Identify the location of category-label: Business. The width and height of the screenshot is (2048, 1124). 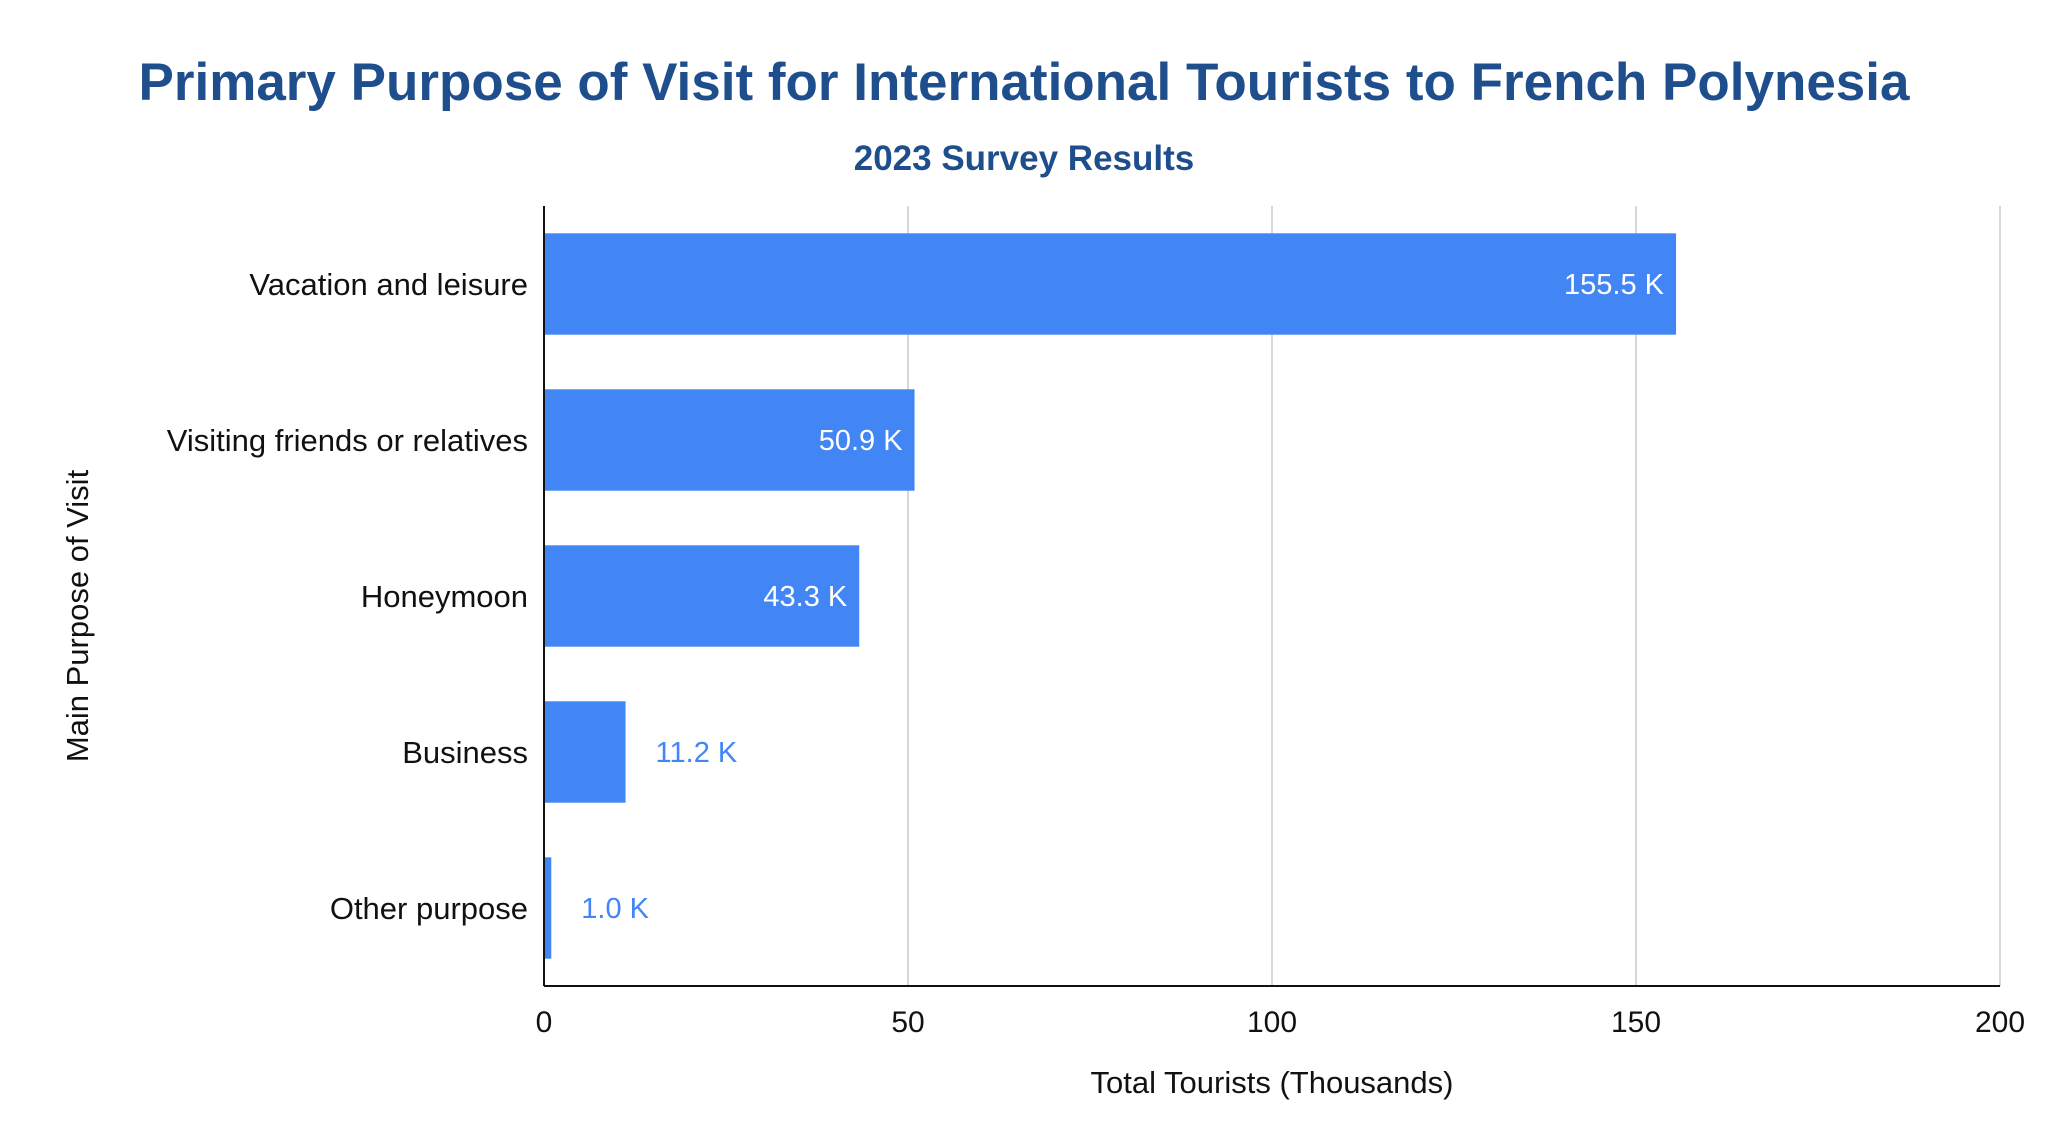
(465, 752).